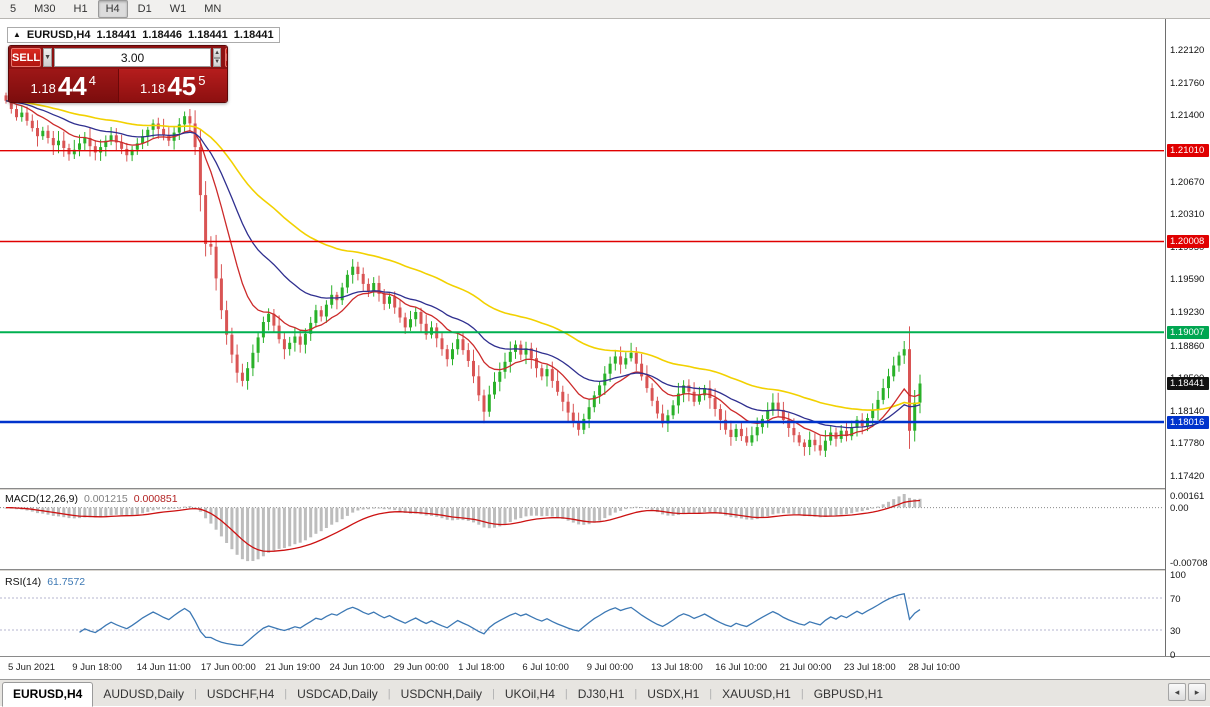 Image resolution: width=1210 pixels, height=707 pixels. What do you see at coordinates (253, 35) in the screenshot?
I see `chart-close: 1.18441` at bounding box center [253, 35].